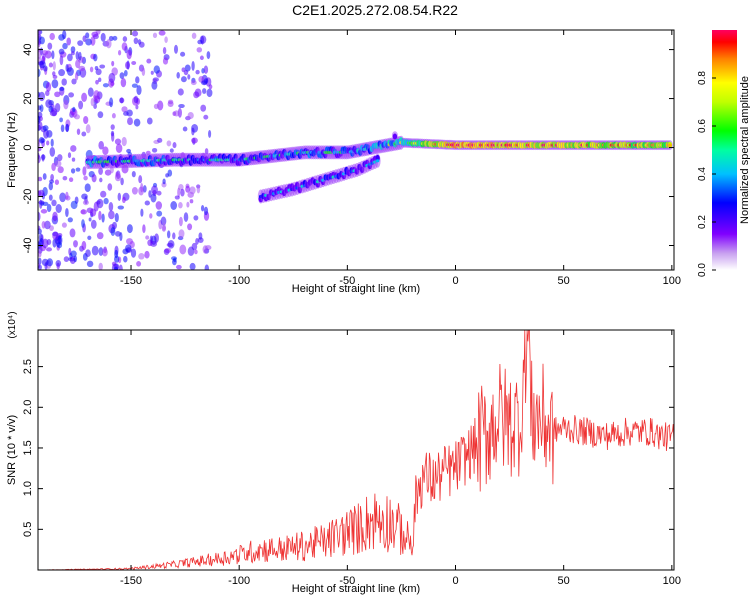  I want to click on x-tick-label: -150, so click(131, 281).